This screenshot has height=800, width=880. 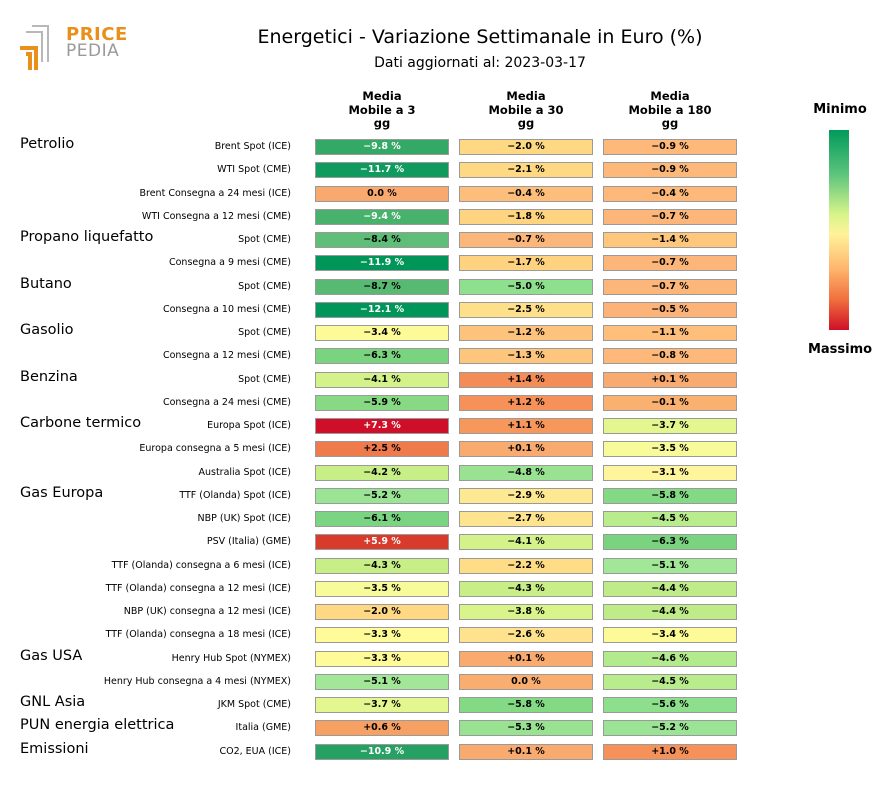 I want to click on row-label: Brent Spot (ICE), so click(x=252, y=146).